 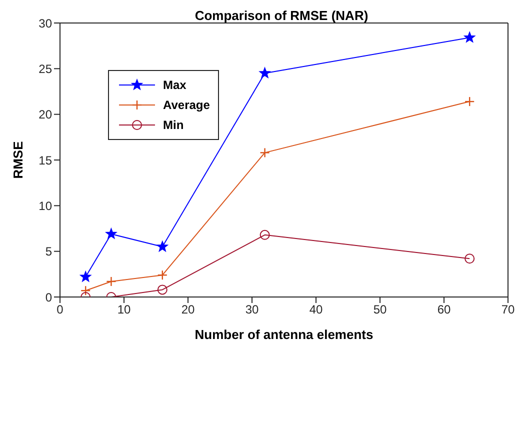 I want to click on x-tick-label: 60, so click(x=444, y=309).